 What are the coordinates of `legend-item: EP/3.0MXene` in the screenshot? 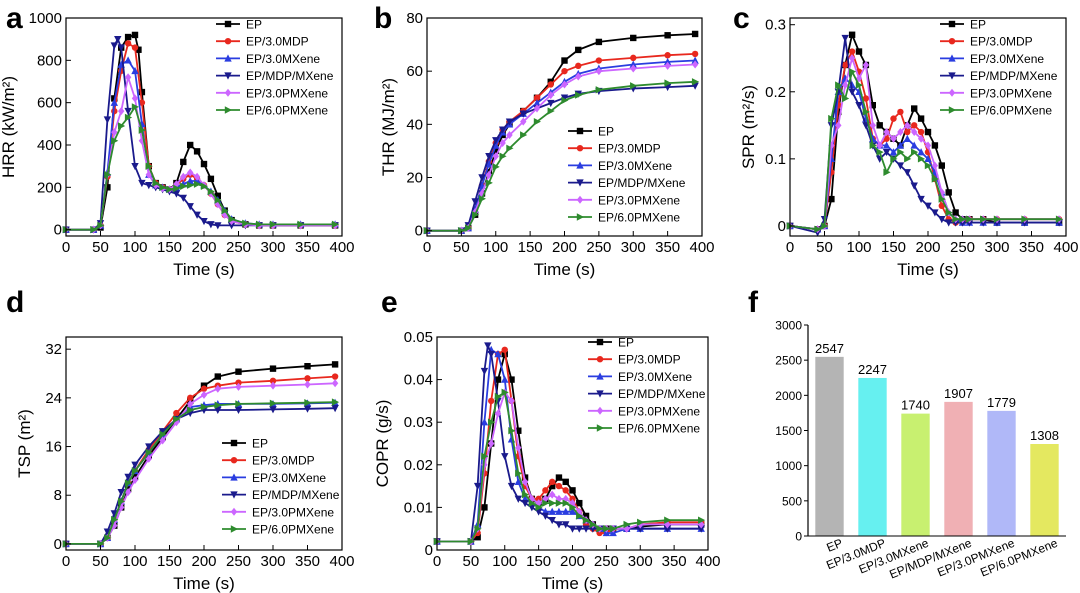 It's located at (640, 377).